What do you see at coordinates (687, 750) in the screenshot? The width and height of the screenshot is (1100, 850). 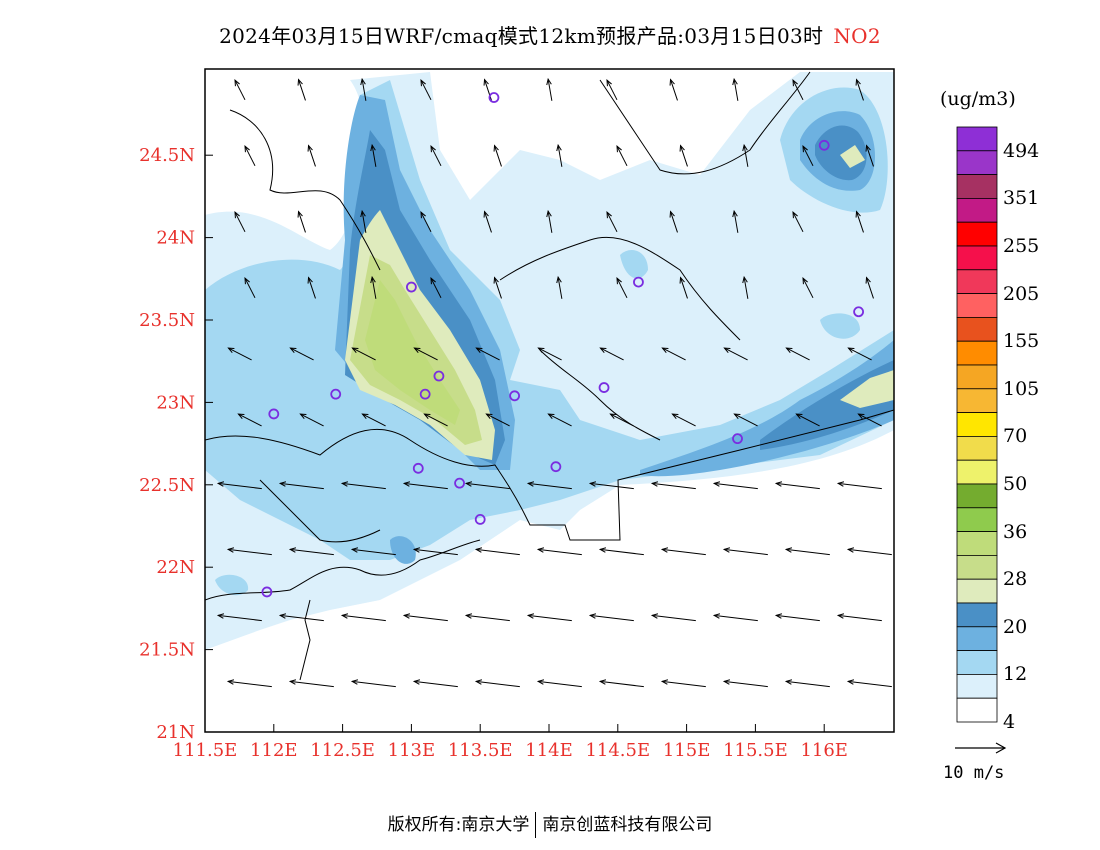 I see `x-tick-label: 115E` at bounding box center [687, 750].